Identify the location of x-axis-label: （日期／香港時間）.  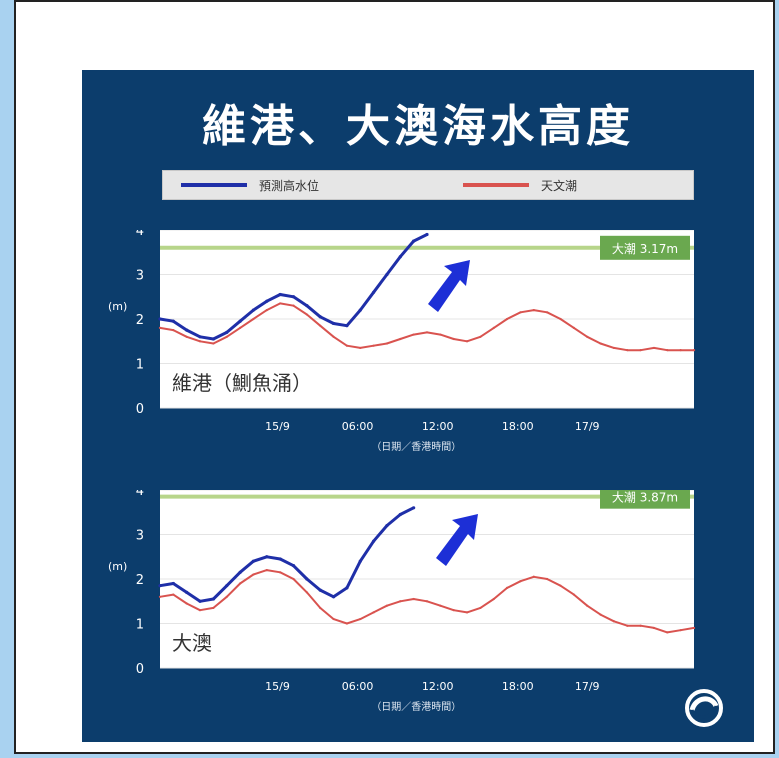
(416, 707).